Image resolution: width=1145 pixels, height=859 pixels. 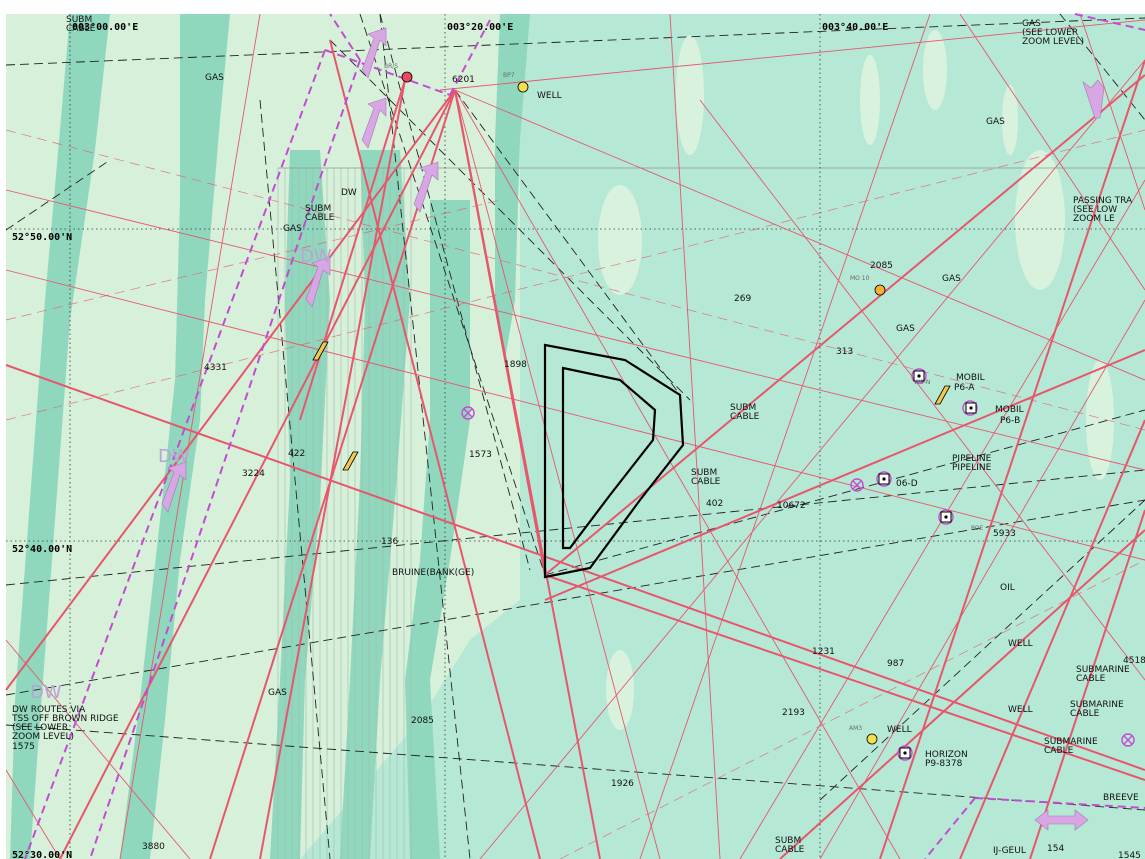 I want to click on map-label-subm-cable-left: SUBM CABLE, so click(x=320, y=213).